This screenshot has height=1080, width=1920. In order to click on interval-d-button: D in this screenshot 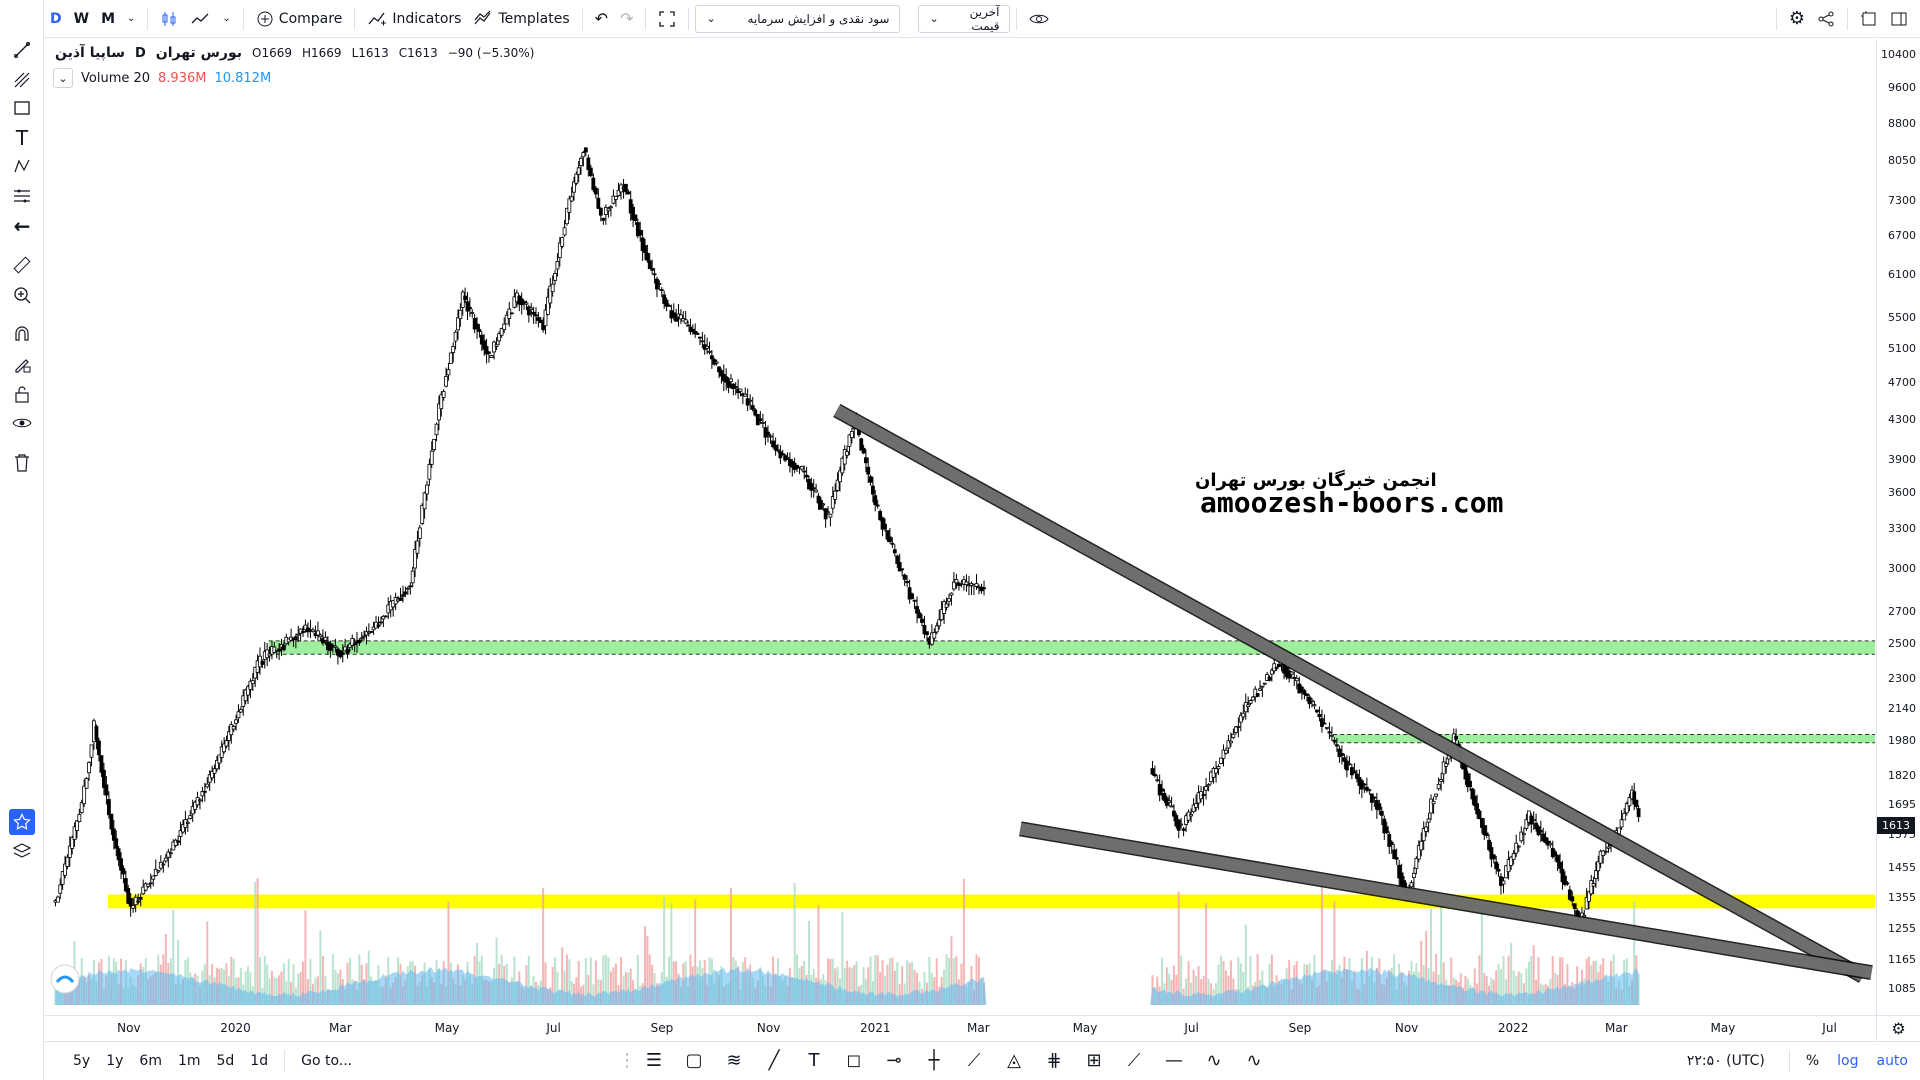, I will do `click(56, 18)`.